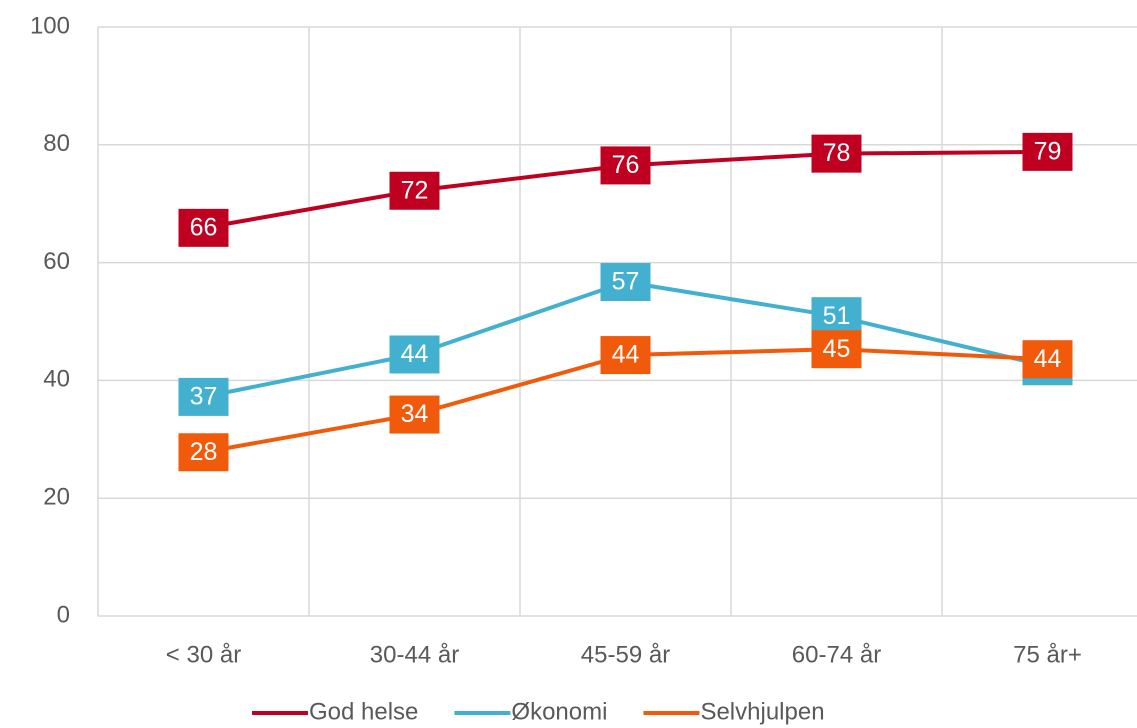 The width and height of the screenshot is (1137, 728). I want to click on legend-label: God helse, so click(363, 711).